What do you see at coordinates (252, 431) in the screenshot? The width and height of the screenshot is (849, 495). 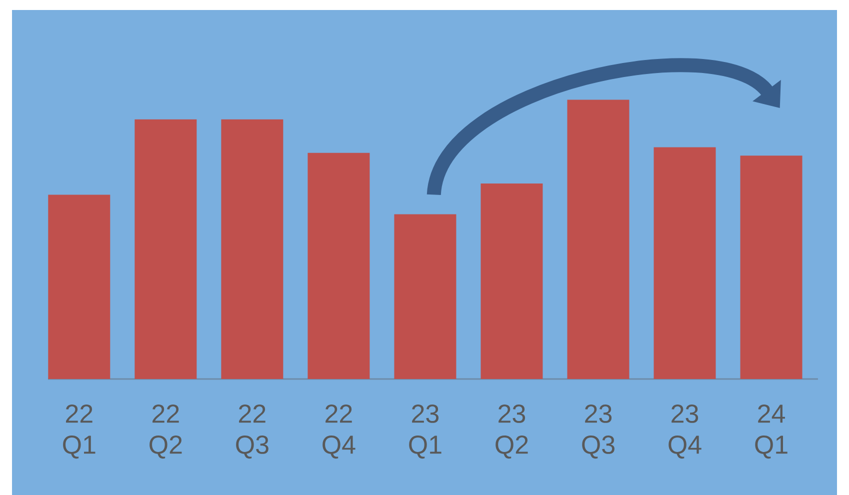 I see `x-tick-label: 22 Q3` at bounding box center [252, 431].